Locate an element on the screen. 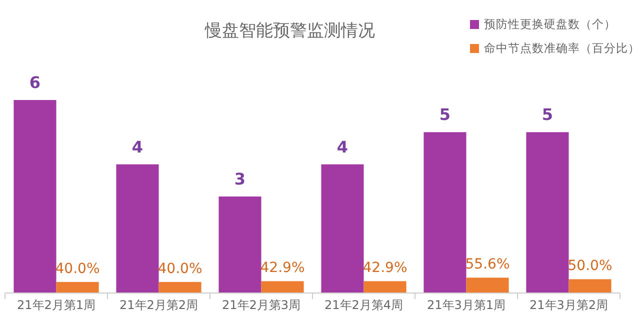 This screenshot has width=640, height=328. x-tick-label: 21年2月第4周 is located at coordinates (364, 305).